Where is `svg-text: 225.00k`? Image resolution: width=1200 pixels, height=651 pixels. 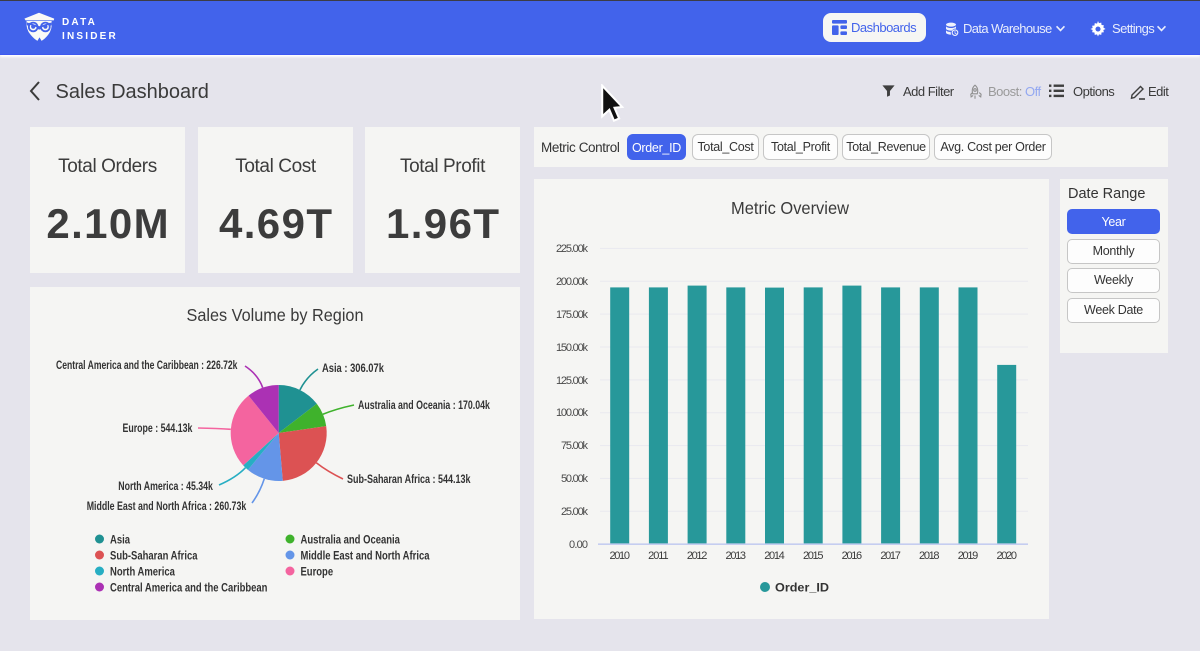 svg-text: 225.00k is located at coordinates (572, 249).